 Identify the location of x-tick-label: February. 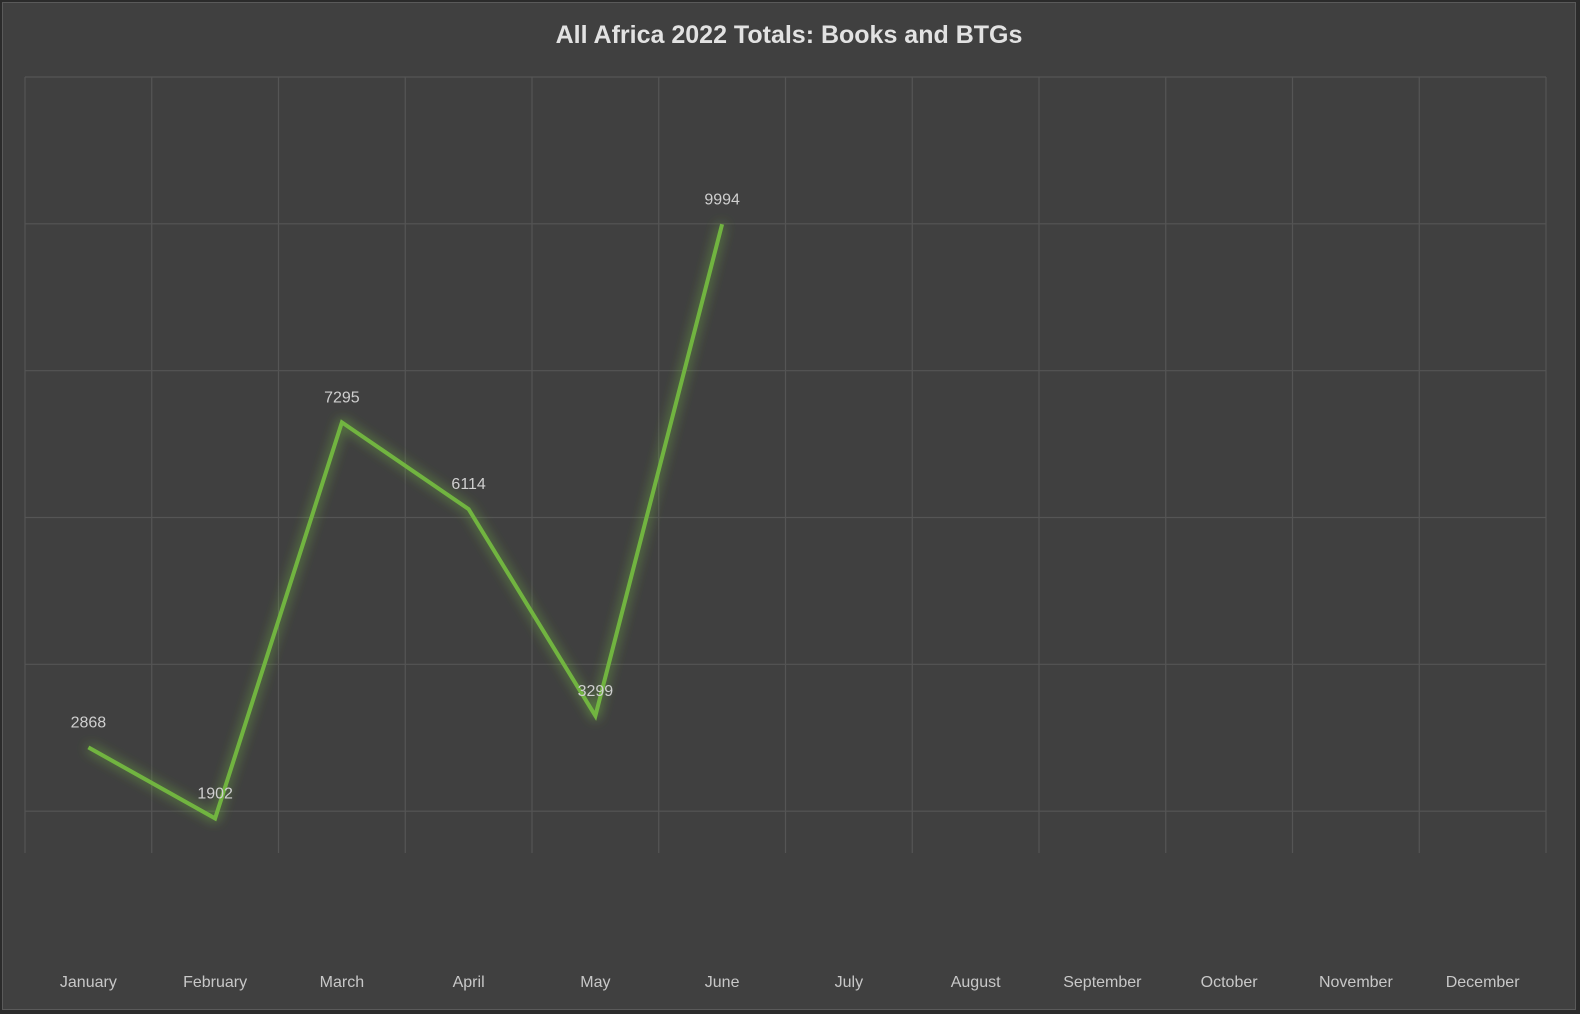
(215, 982).